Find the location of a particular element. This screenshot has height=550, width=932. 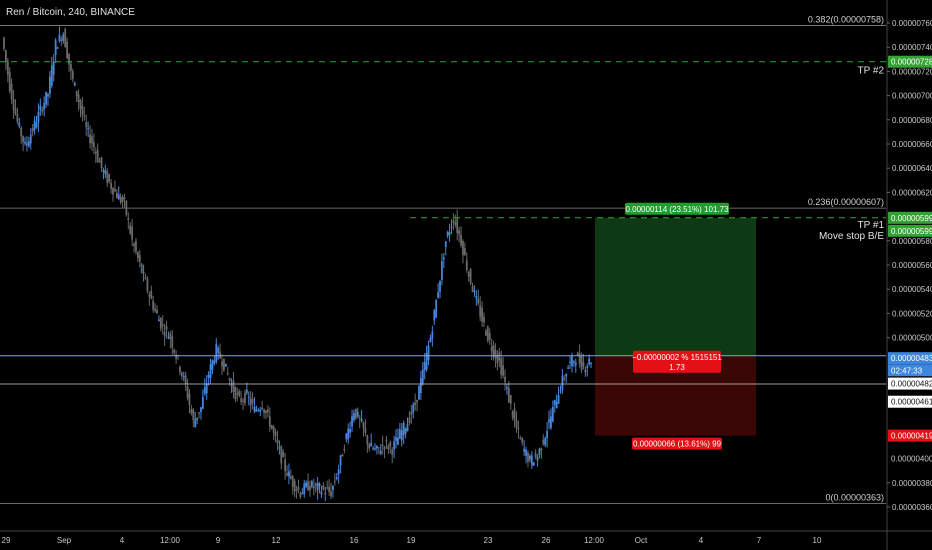

price-tag-bg is located at coordinates (910, 435).